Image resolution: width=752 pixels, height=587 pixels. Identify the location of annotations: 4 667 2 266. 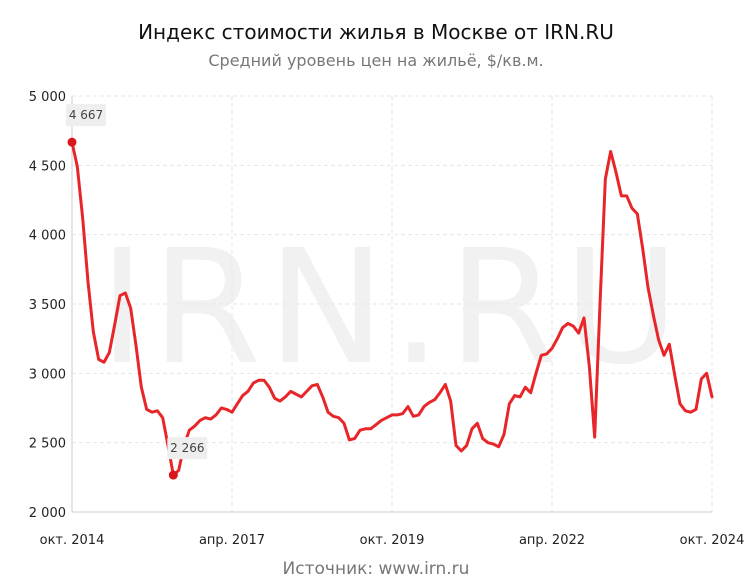
(137, 292).